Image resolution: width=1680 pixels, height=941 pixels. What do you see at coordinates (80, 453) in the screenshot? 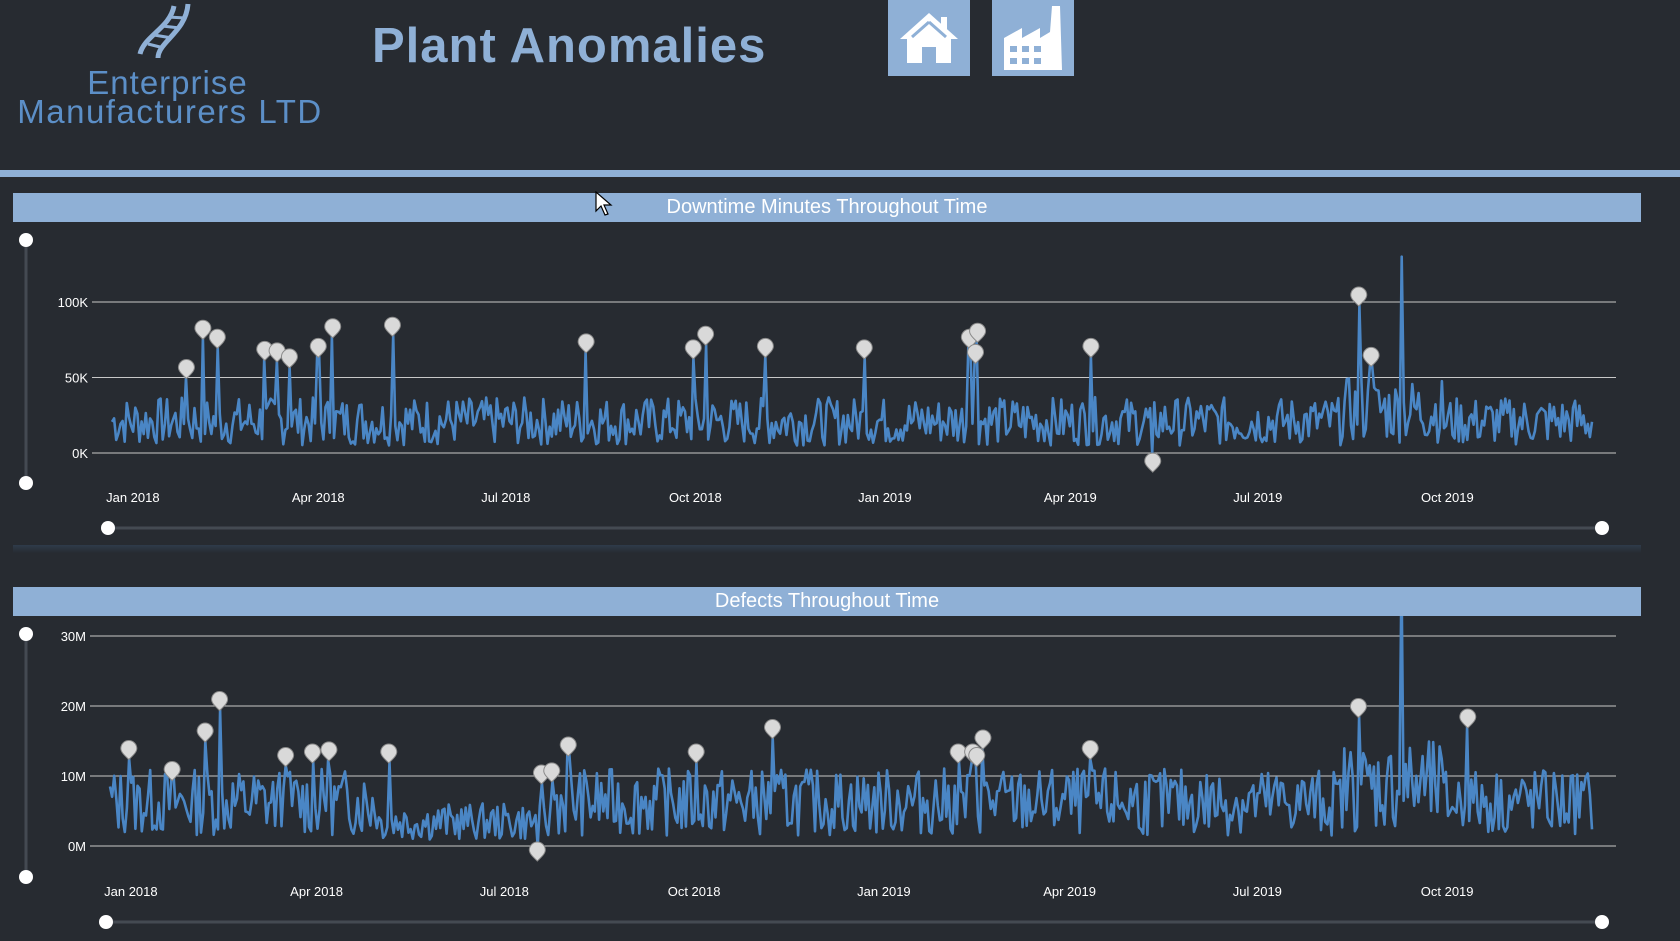
I see `y-tick-label: 0K` at bounding box center [80, 453].